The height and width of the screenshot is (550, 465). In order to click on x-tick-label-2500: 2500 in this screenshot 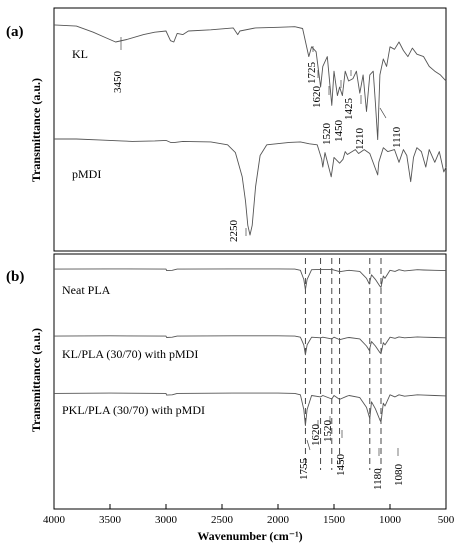, I will do `click(222, 520)`.